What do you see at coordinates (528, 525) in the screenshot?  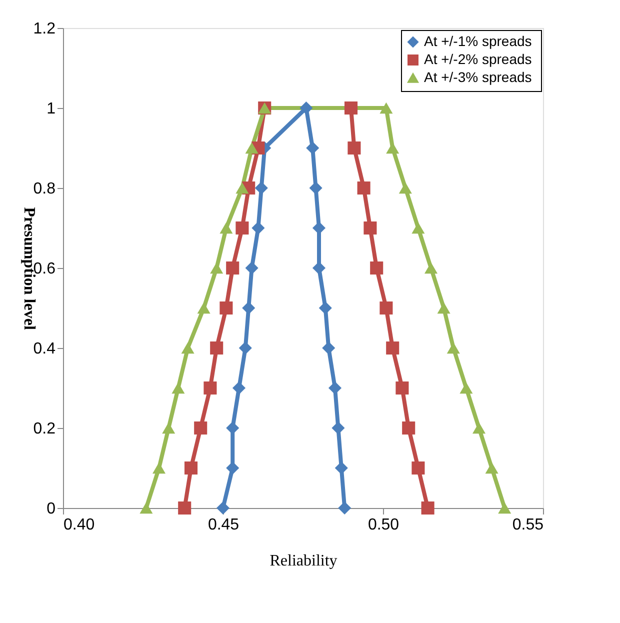 I see `x-tick-label: 0.55` at bounding box center [528, 525].